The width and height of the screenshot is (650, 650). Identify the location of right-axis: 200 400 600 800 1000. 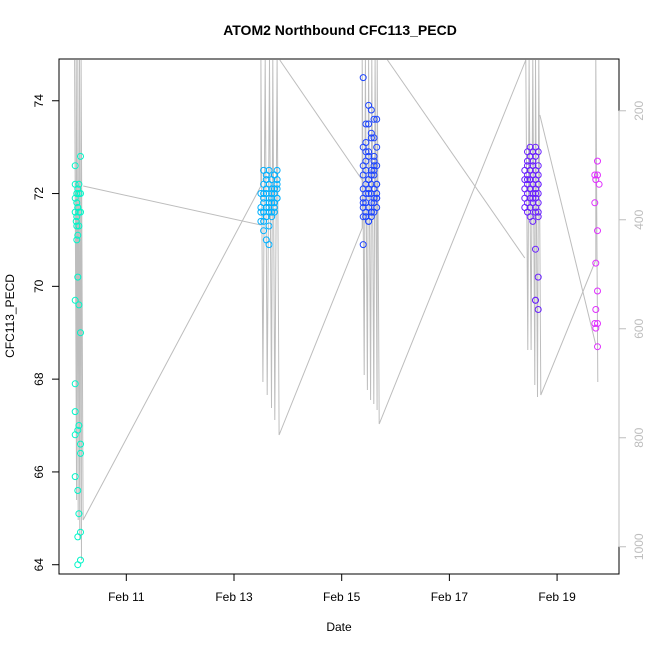
(632, 330).